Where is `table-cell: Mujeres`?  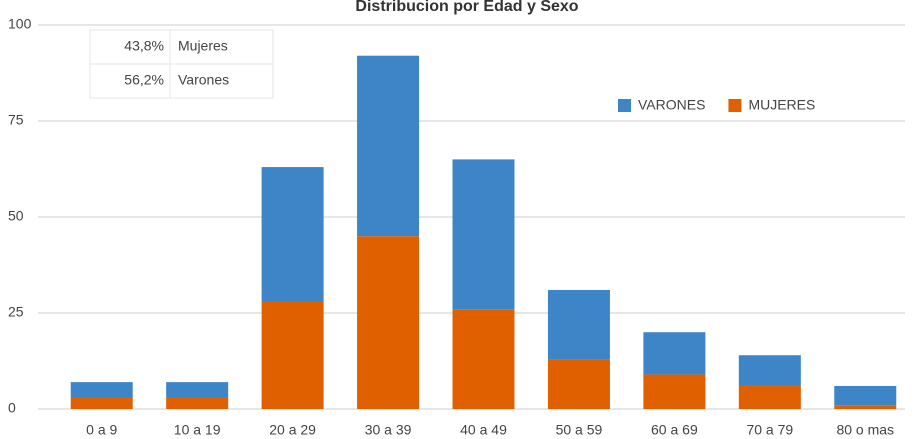 table-cell: Mujeres is located at coordinates (203, 46).